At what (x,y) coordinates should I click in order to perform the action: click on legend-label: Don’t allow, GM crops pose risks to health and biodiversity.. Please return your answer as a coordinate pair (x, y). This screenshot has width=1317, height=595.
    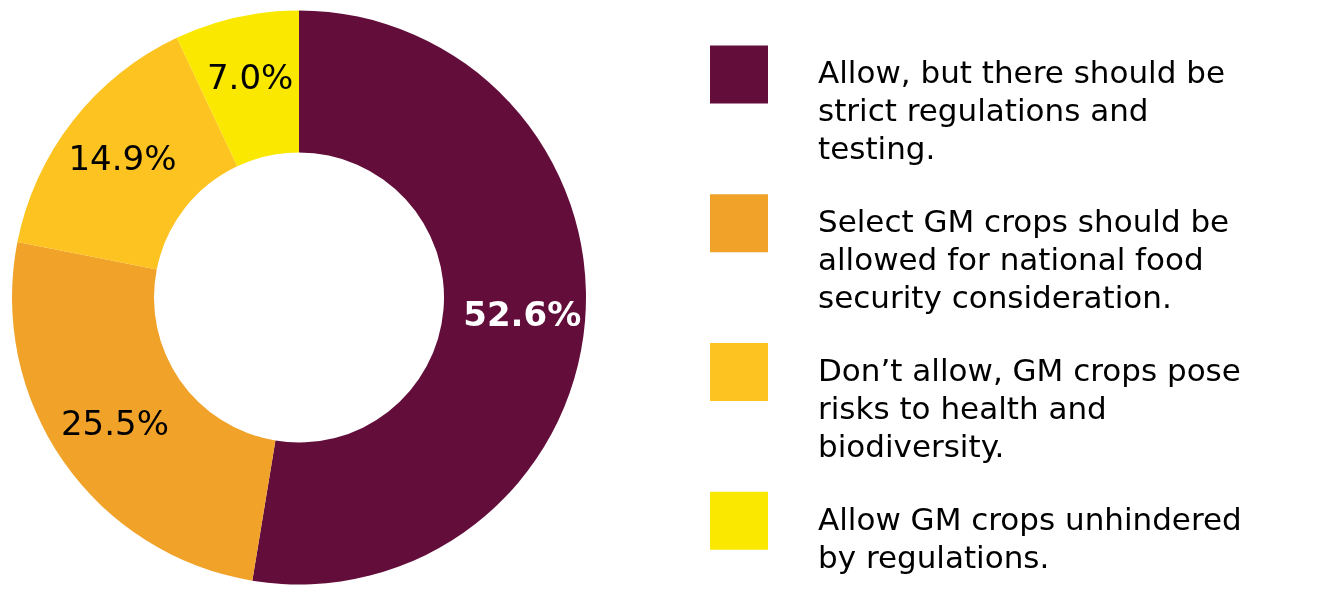
    Looking at the image, I should click on (1029, 407).